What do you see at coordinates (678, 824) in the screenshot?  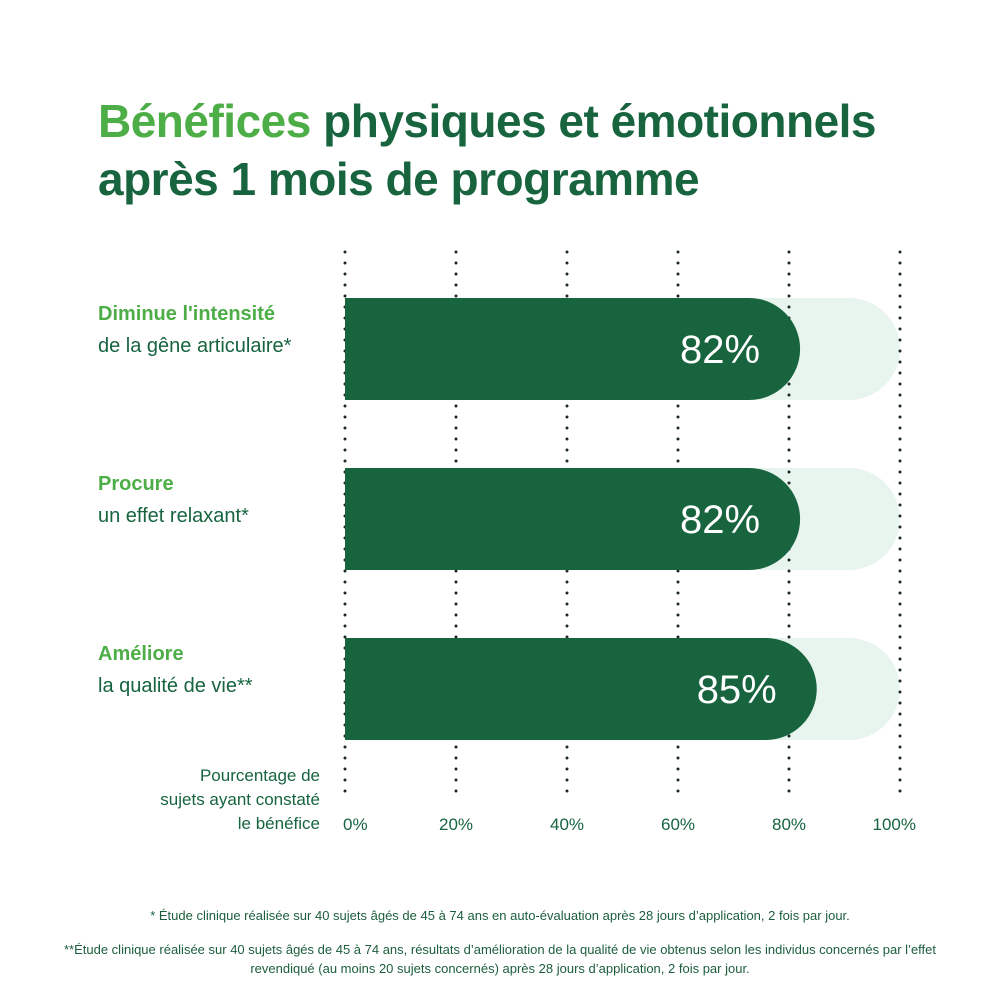 I see `x-tick-label: 60%` at bounding box center [678, 824].